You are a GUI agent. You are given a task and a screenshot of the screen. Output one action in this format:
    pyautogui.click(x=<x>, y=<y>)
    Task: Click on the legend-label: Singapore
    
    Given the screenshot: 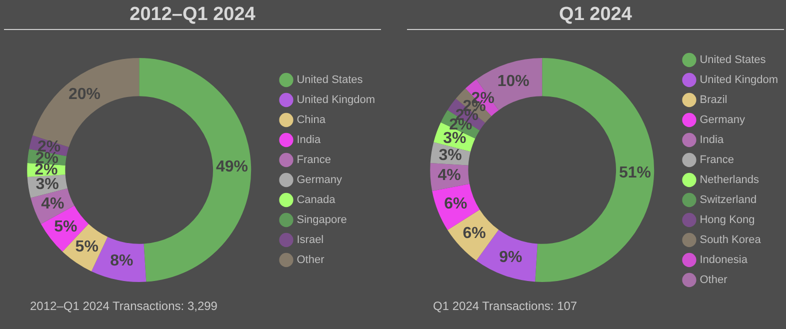 What is the action you would take?
    pyautogui.click(x=321, y=220)
    